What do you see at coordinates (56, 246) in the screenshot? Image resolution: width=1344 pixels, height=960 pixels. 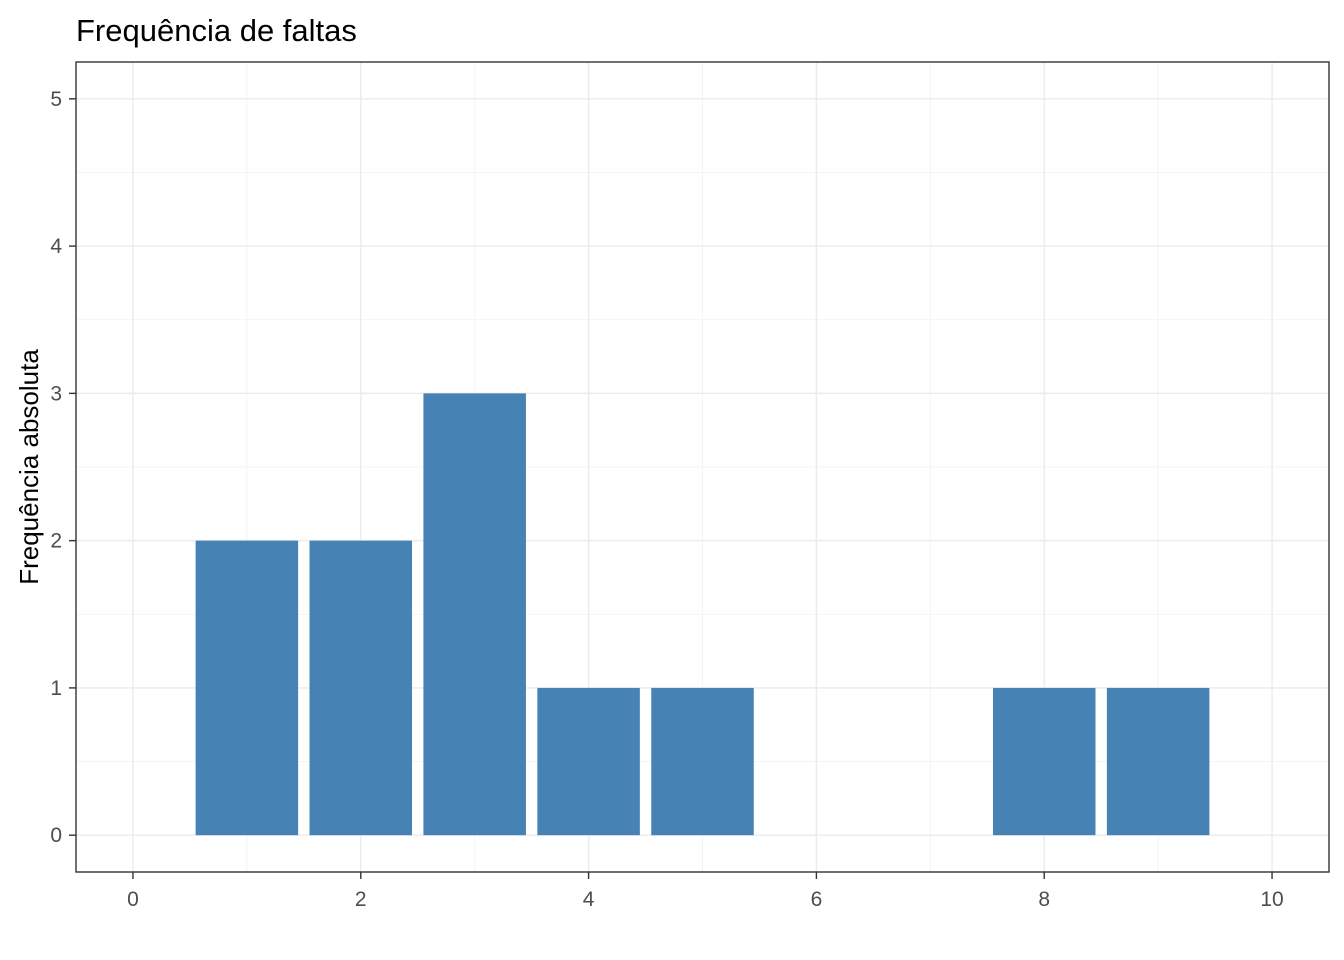 I see `y-tick-label: 4` at bounding box center [56, 246].